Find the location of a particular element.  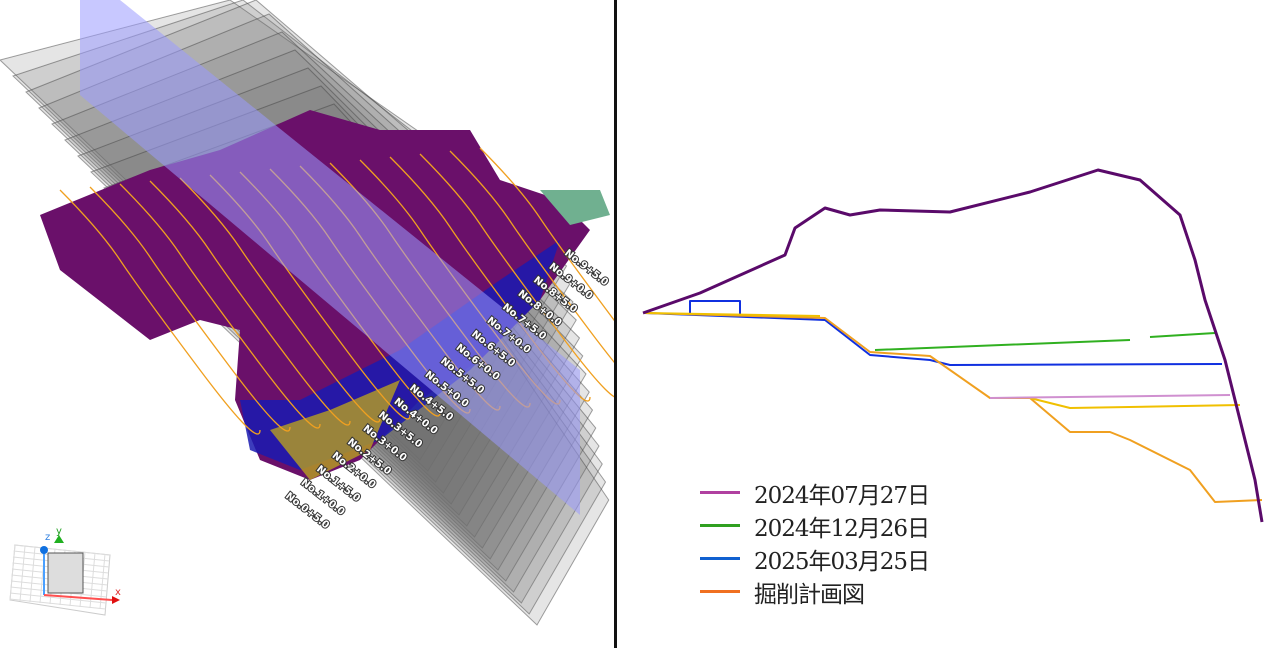

x-axis-handle-icon is located at coordinates (116, 600).